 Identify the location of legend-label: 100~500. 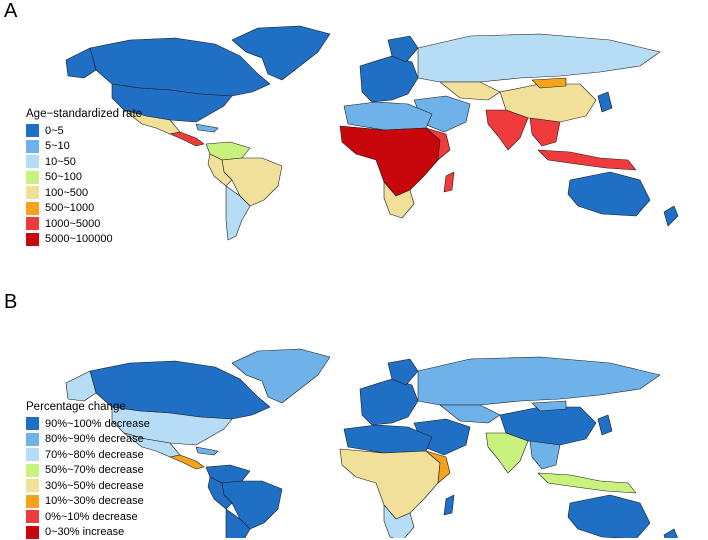
(66, 193).